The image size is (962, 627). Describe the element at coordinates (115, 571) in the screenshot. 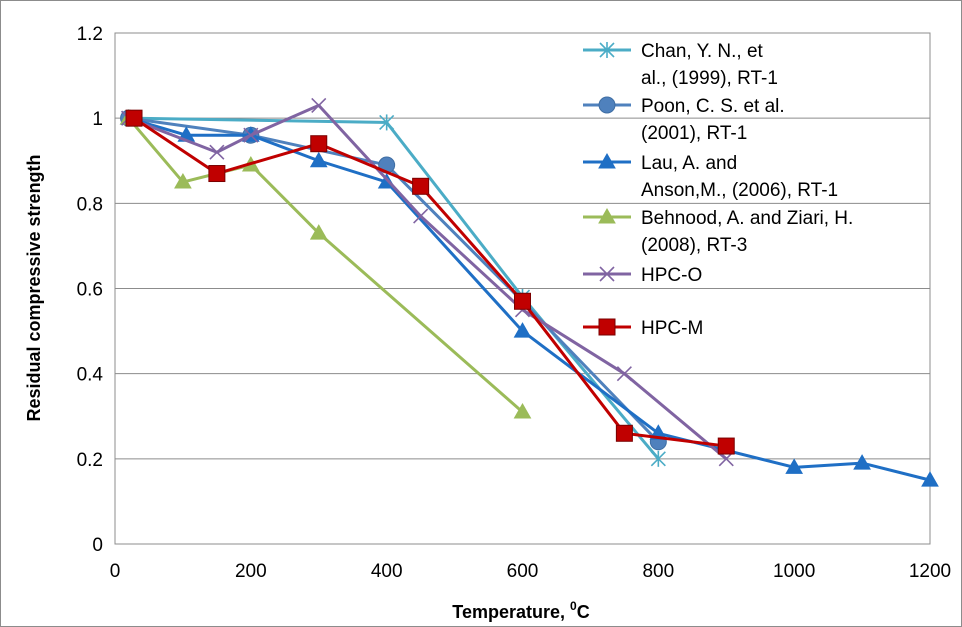

I see `x-tick-label: 0` at that location.